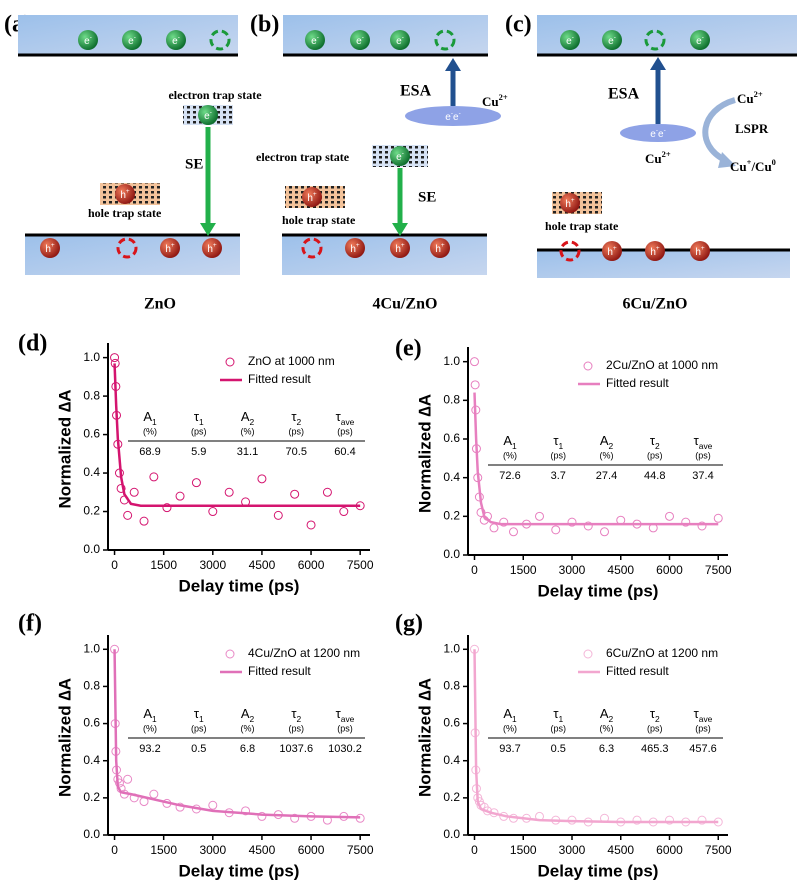  What do you see at coordinates (598, 590) in the screenshot?
I see `x-axis-title: Delay time (ps)` at bounding box center [598, 590].